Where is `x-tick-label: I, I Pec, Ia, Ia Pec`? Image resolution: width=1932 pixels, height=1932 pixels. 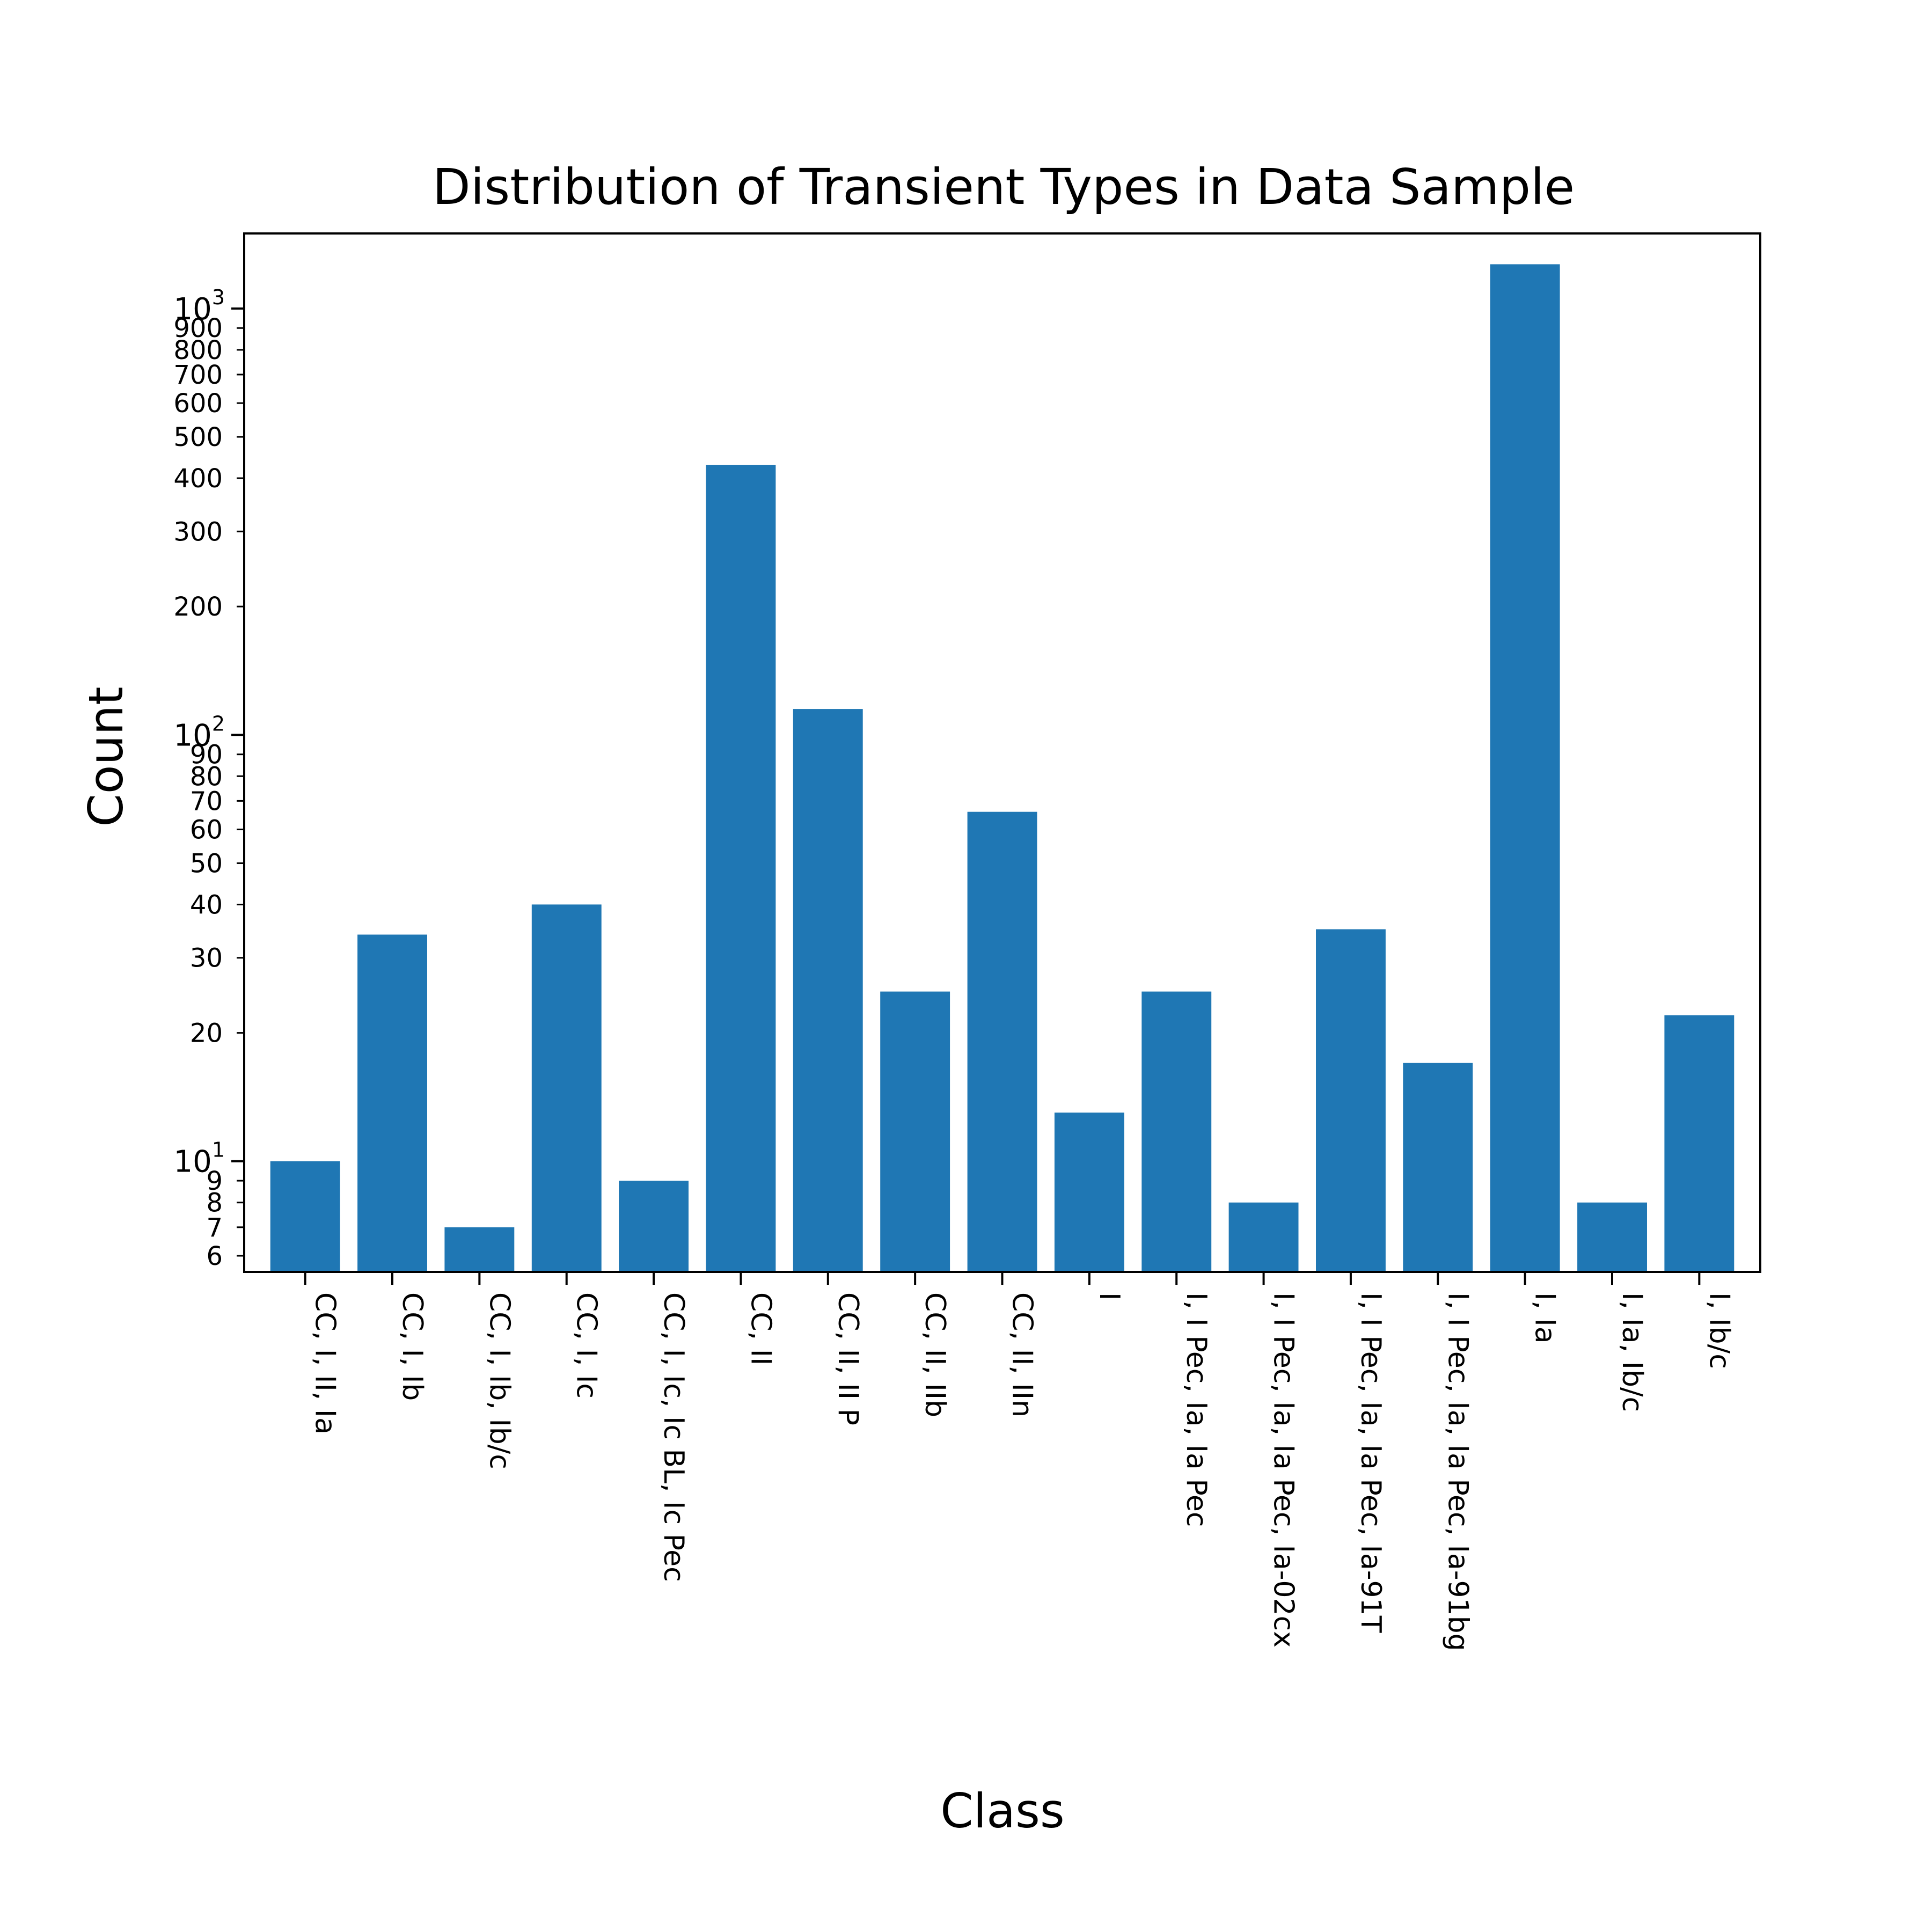
x-tick-label: I, I Pec, Ia, Ia Pec is located at coordinates (1196, 1409).